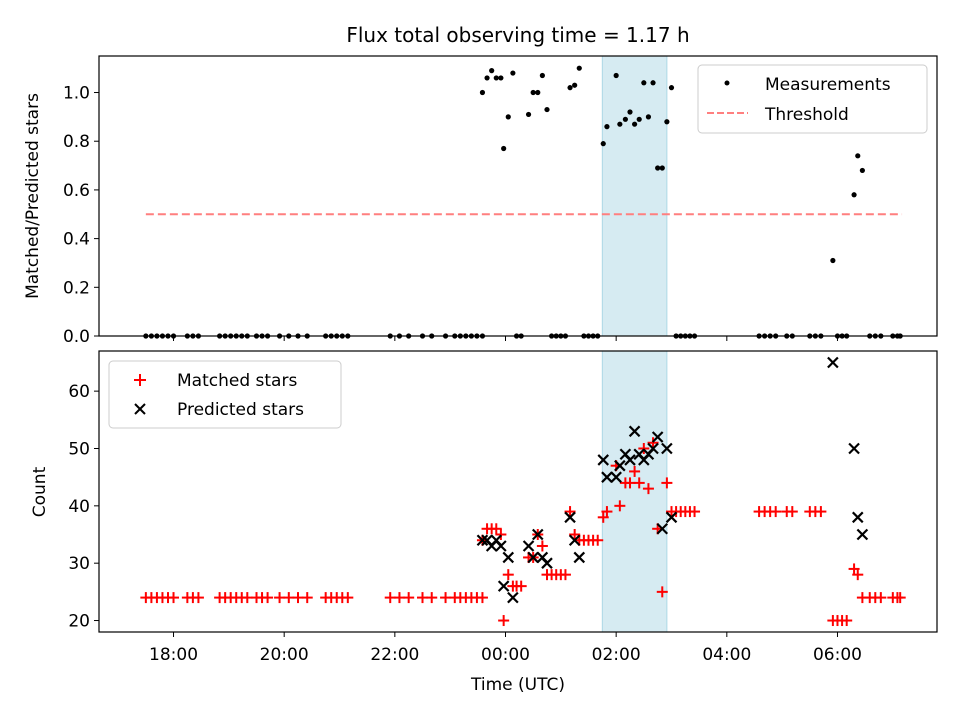 This screenshot has height=720, width=960. I want to click on x-axis-ticks, so click(505, 338).